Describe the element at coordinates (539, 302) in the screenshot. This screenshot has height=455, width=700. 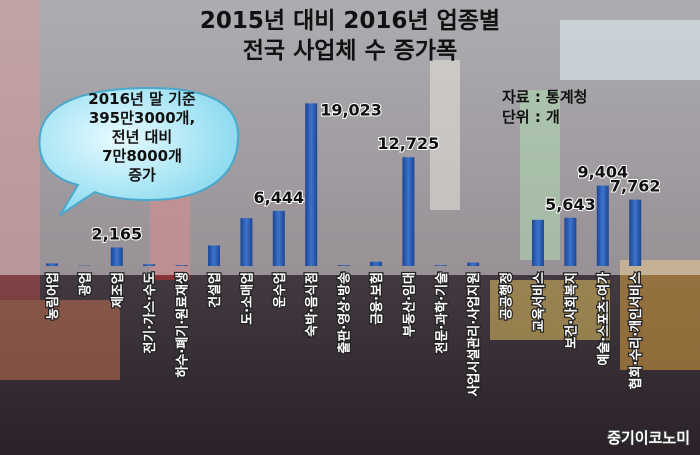
I see `x-tick-label: 교육서비스` at that location.